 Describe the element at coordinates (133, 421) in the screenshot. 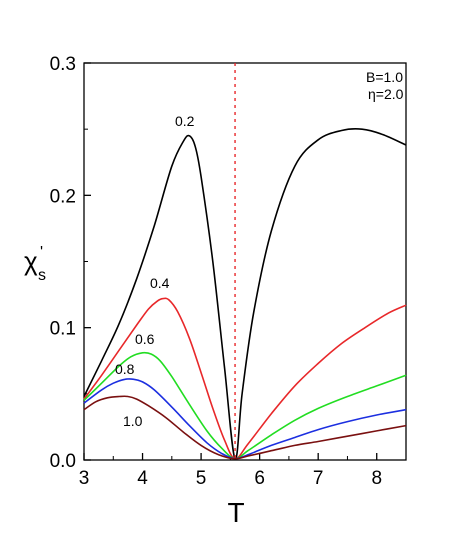

I see `curve-label-1-0: 1.0` at that location.